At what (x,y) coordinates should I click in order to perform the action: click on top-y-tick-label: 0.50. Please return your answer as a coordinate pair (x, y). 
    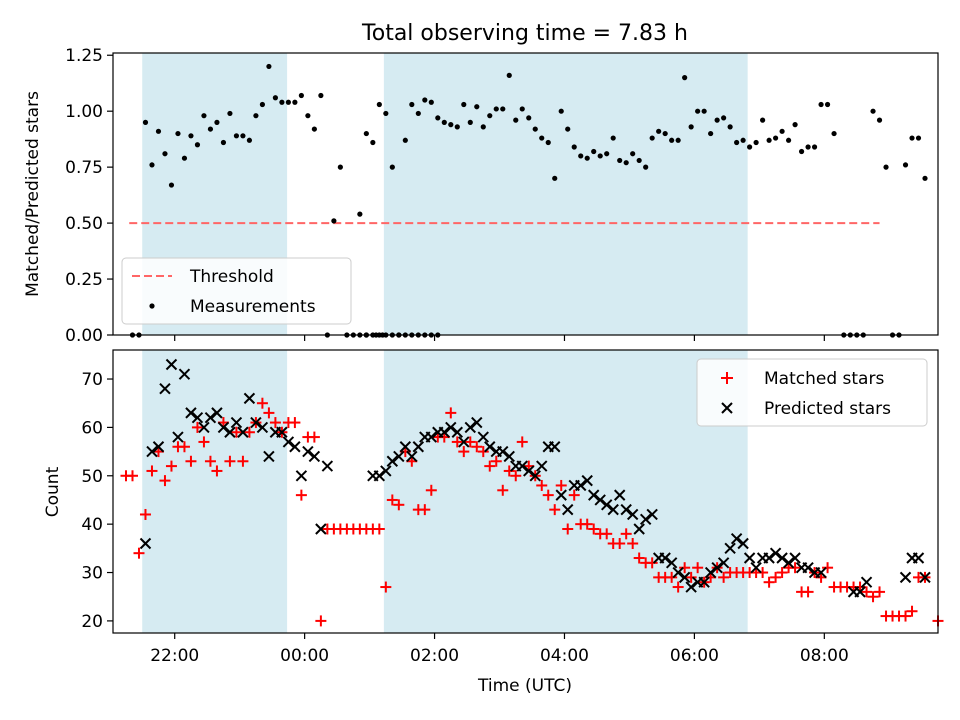
    Looking at the image, I should click on (84, 224).